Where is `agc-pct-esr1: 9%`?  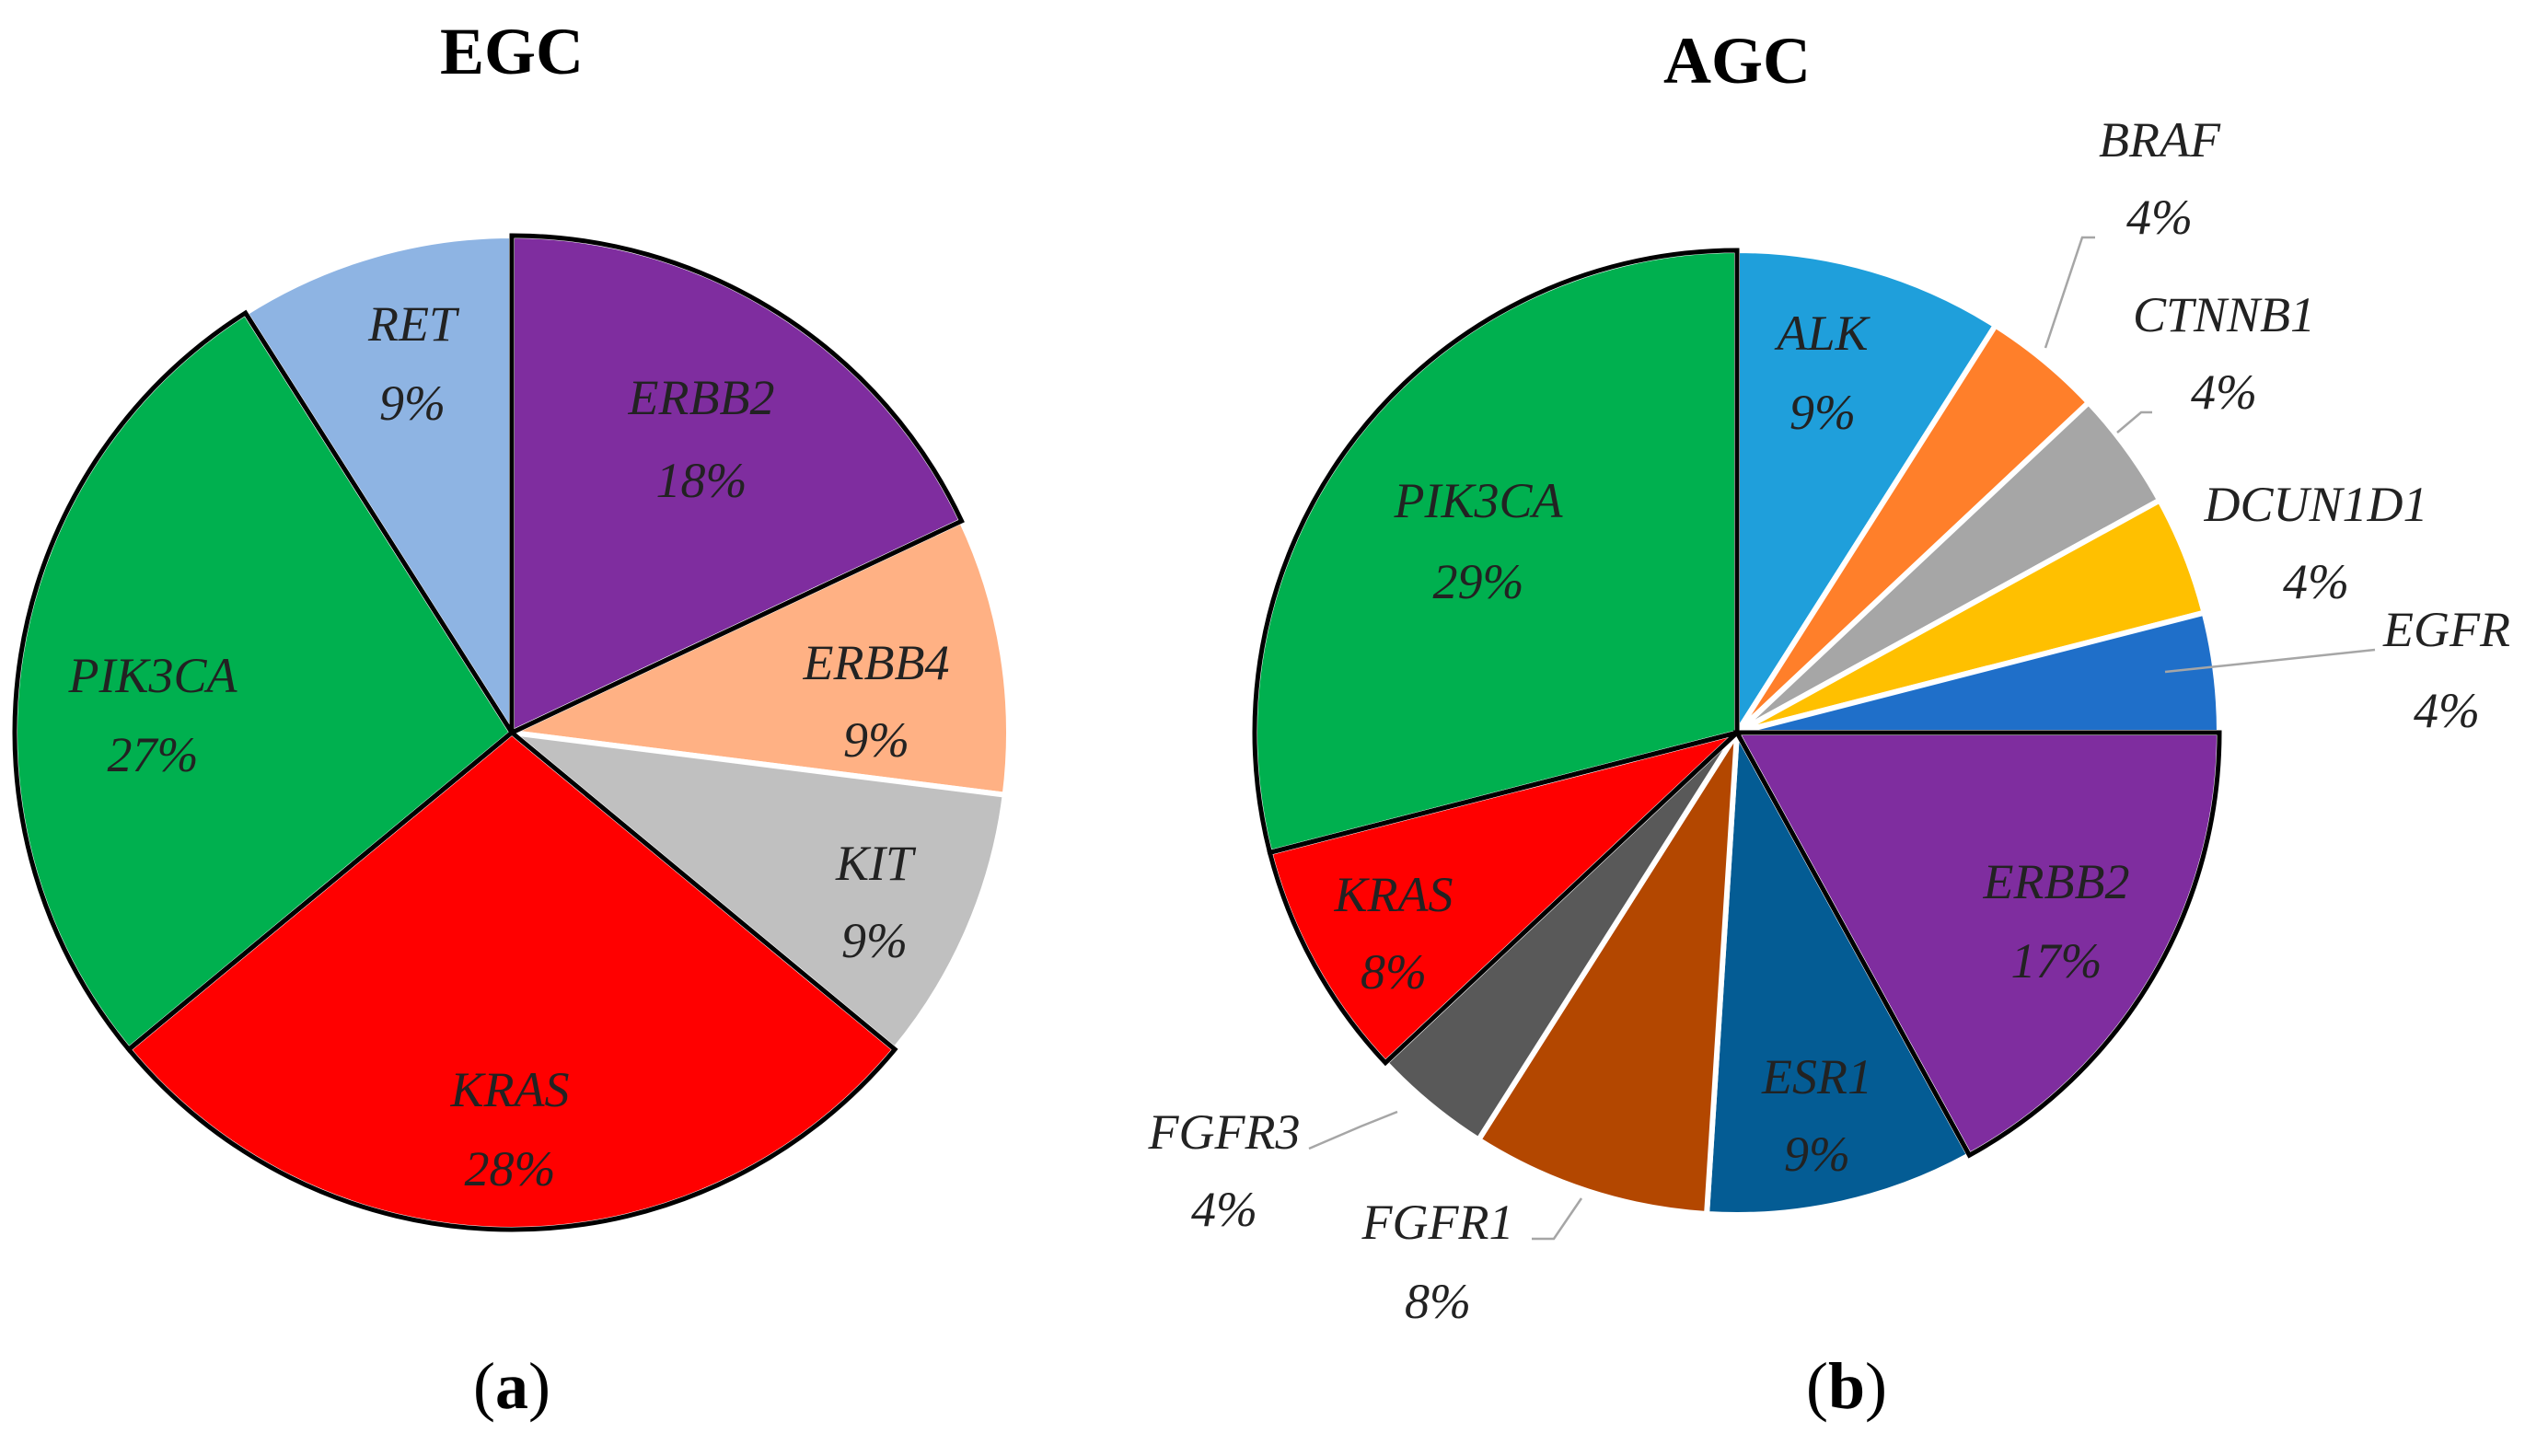
agc-pct-esr1: 9% is located at coordinates (1817, 1154).